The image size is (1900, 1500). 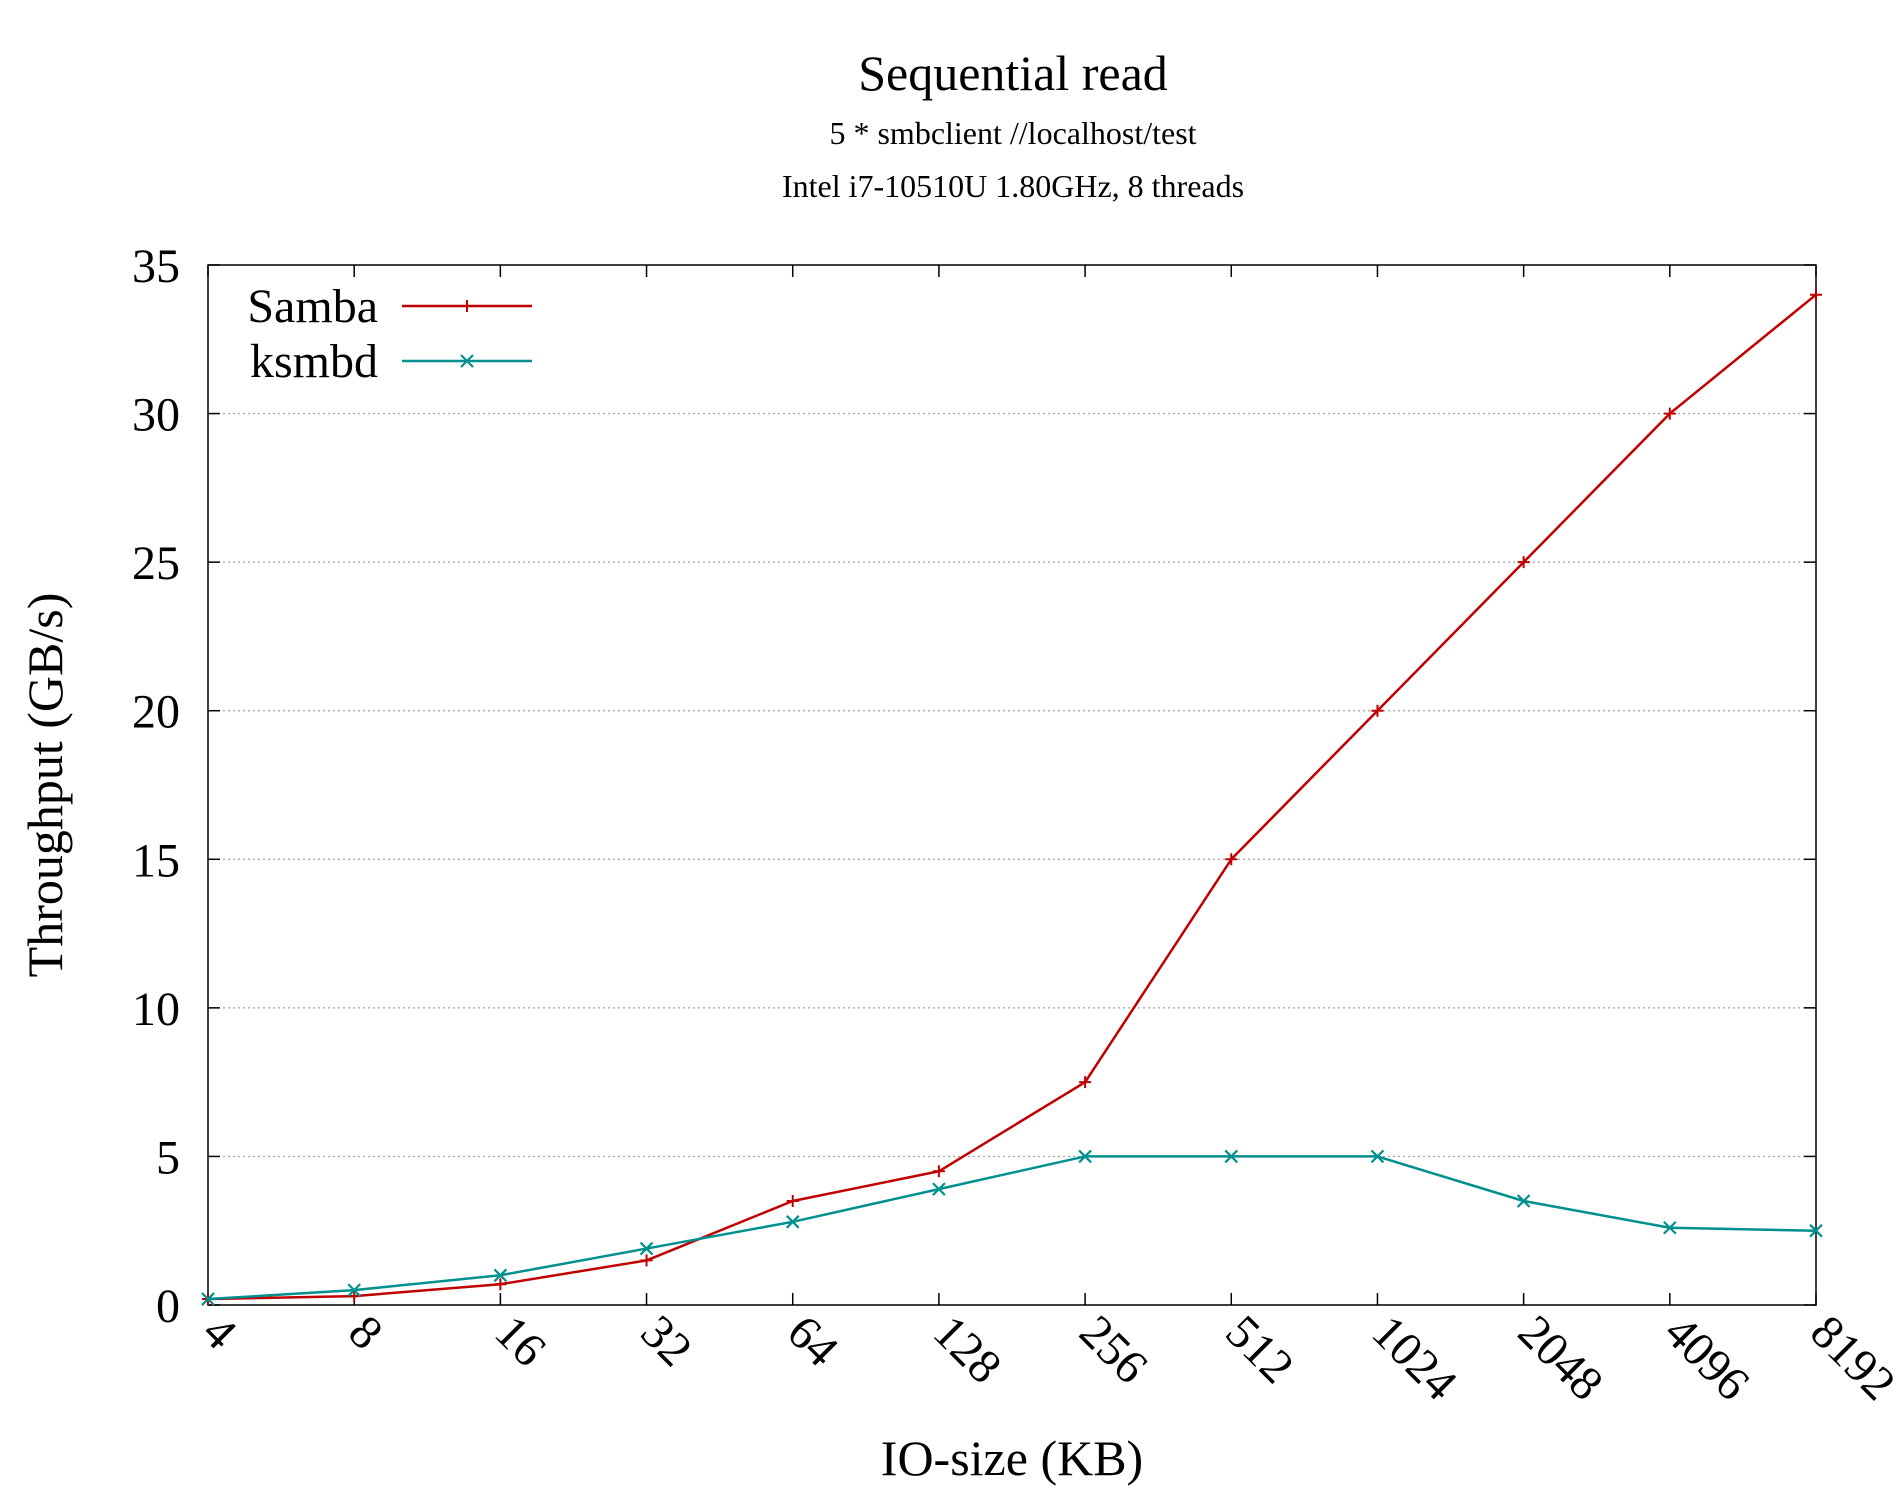 What do you see at coordinates (1012, 1458) in the screenshot?
I see `x-axis-label: IO-size (KB)` at bounding box center [1012, 1458].